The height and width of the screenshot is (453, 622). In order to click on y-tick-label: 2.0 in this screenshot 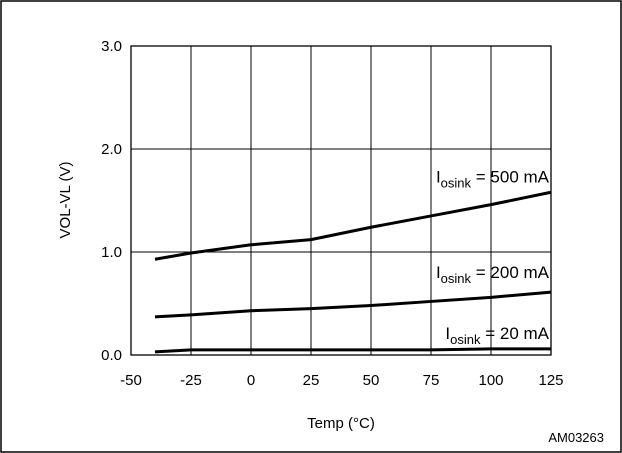, I will do `click(111, 149)`.